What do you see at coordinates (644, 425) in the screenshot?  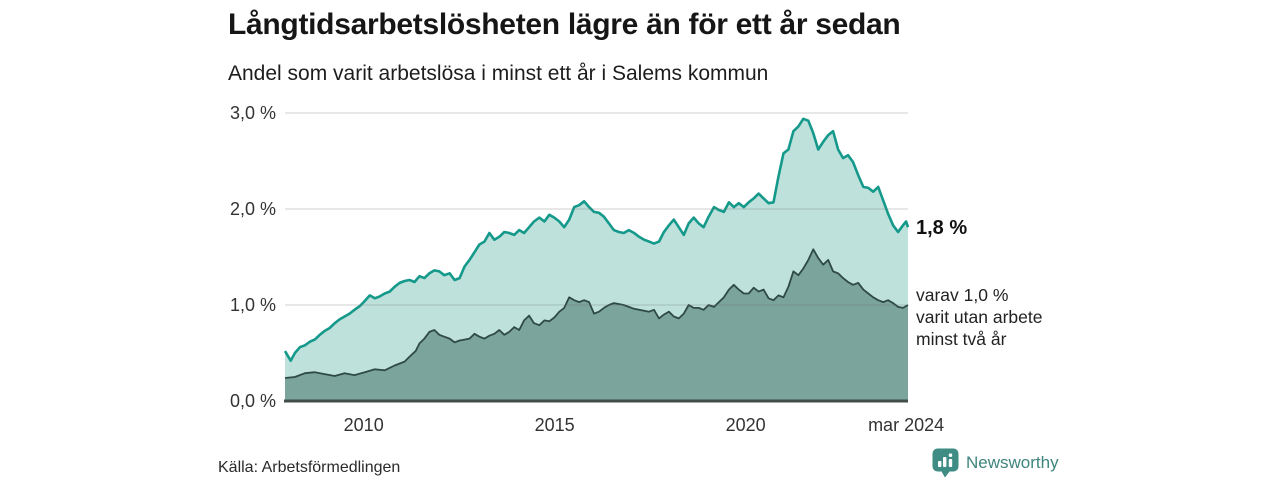 I see `x-axis-labels: 2010 2015 2020 mar 2024` at bounding box center [644, 425].